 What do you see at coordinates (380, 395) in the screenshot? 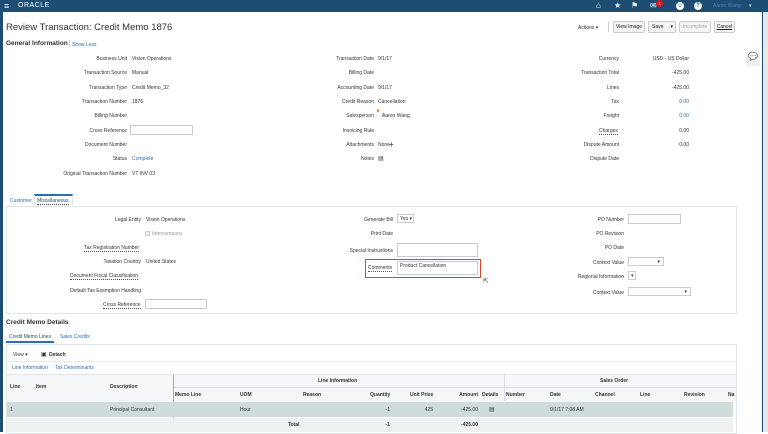
I see `column-header: Quantity` at bounding box center [380, 395].